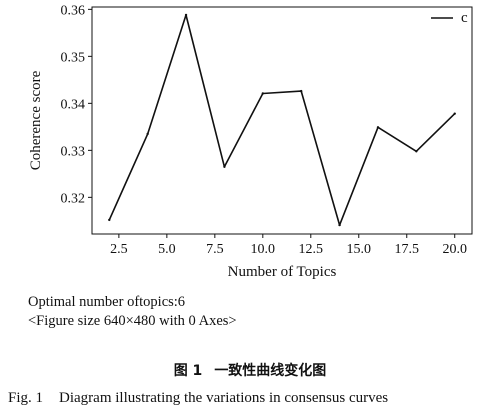 This screenshot has height=416, width=500. Describe the element at coordinates (167, 249) in the screenshot. I see `x-tick-label: 5.0` at that location.